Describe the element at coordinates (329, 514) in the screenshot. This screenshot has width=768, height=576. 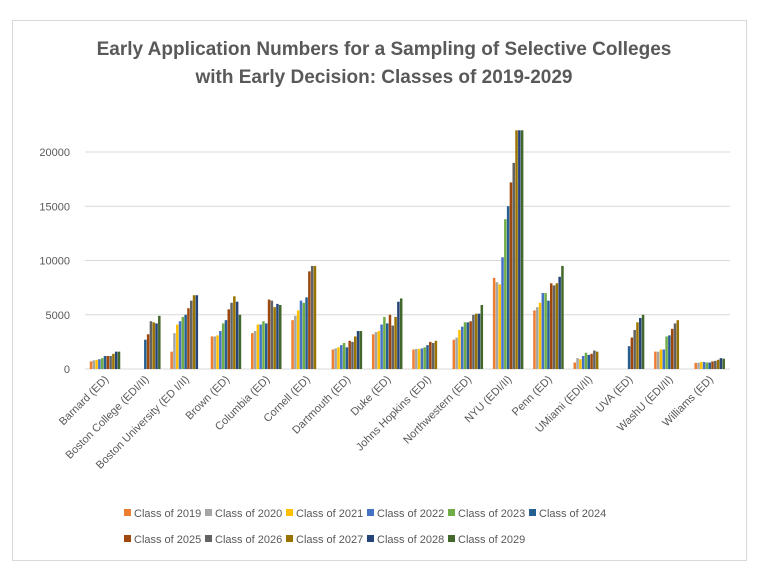
I see `legend-label: Class of 2021` at that location.